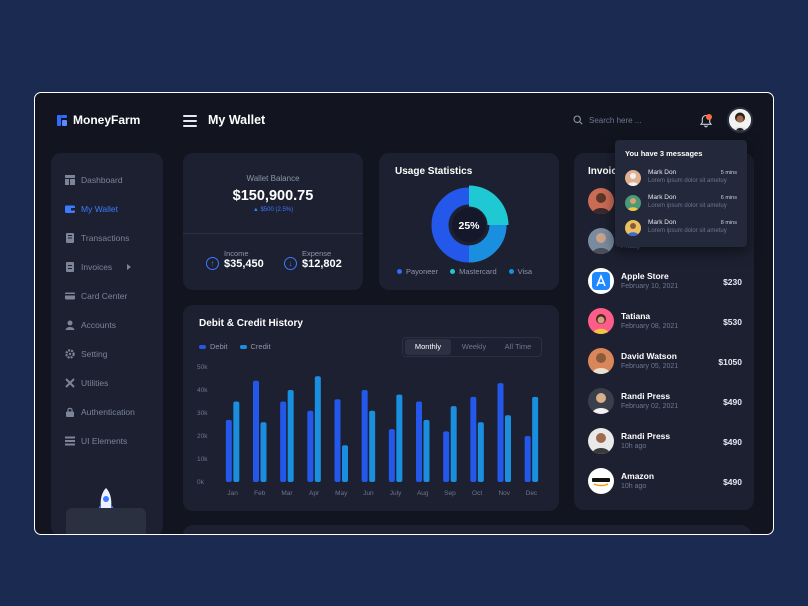 This screenshot has height=606, width=808. What do you see at coordinates (428, 347) in the screenshot?
I see `tab-monthly: Monthly` at bounding box center [428, 347].